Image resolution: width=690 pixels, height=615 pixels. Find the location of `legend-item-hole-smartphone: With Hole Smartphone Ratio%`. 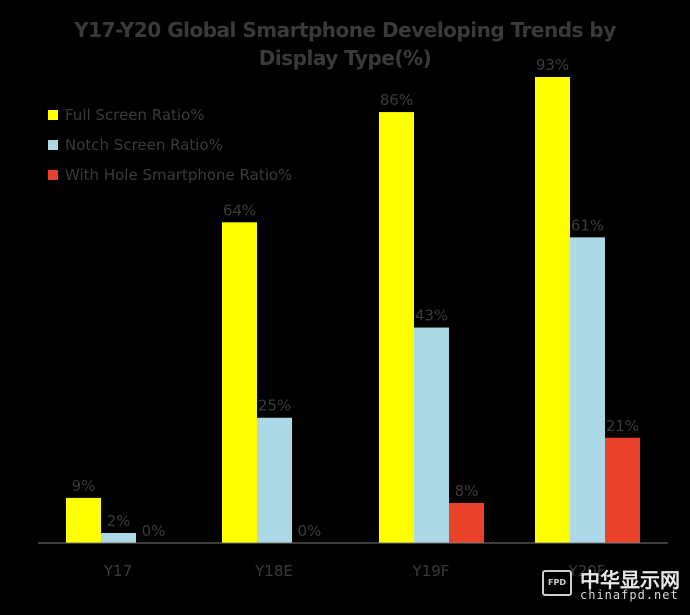

legend-item-hole-smartphone: With Hole Smartphone Ratio% is located at coordinates (170, 175).